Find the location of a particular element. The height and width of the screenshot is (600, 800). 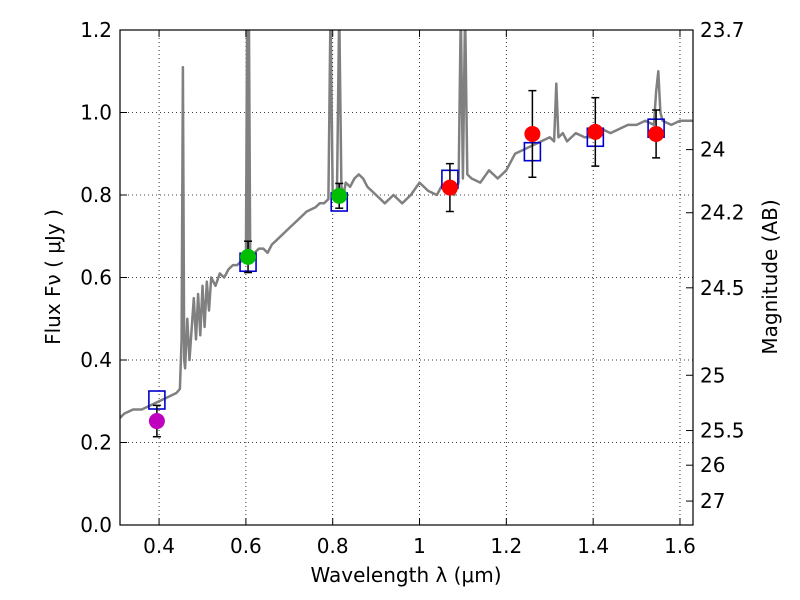

y-tick-label: 0.4 is located at coordinates (96, 360).